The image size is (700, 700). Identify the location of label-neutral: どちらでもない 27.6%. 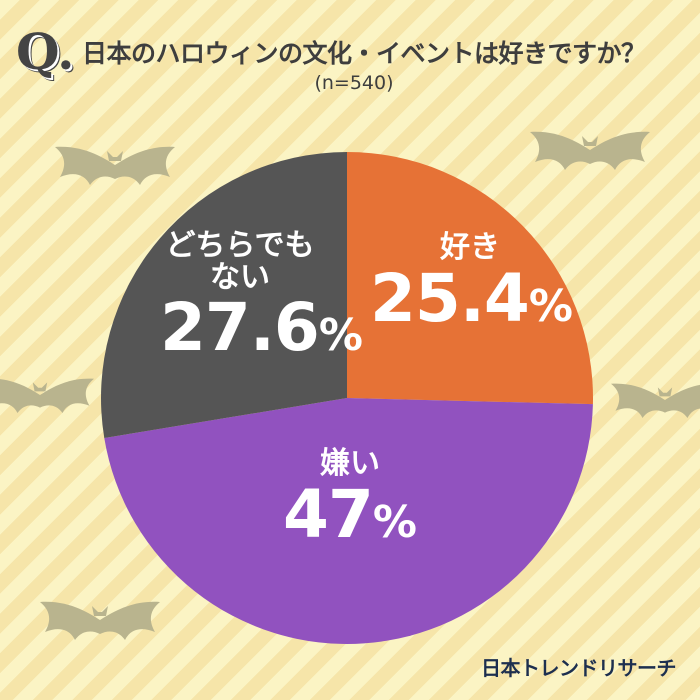
(261, 295).